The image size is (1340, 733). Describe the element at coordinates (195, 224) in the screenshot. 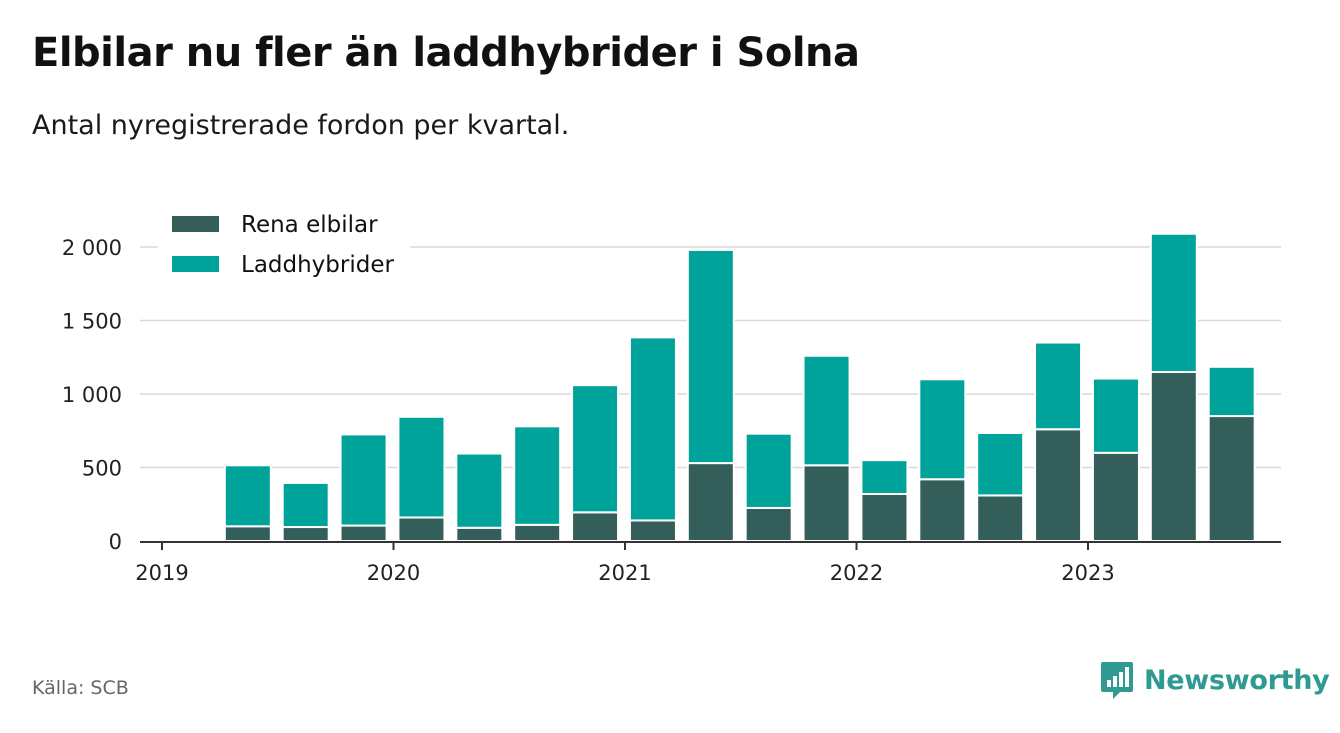

I see `legend-swatch-rena-elbilar` at that location.